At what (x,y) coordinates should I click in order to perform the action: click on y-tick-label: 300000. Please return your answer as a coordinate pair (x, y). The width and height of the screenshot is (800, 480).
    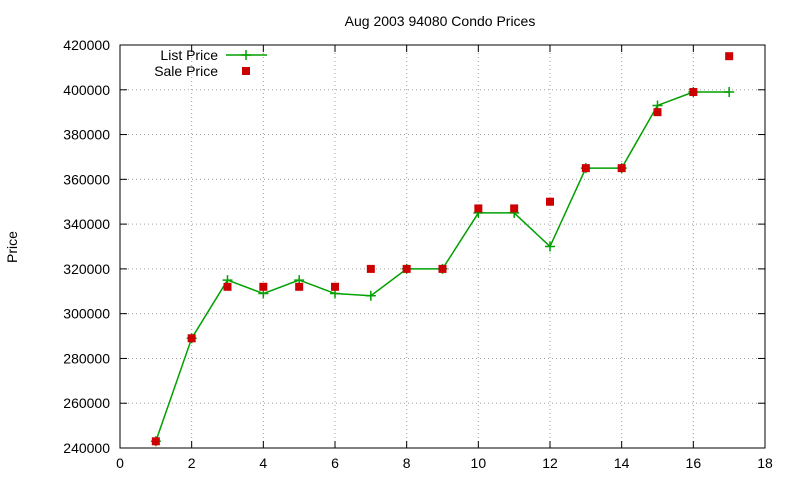
    Looking at the image, I should click on (86, 314).